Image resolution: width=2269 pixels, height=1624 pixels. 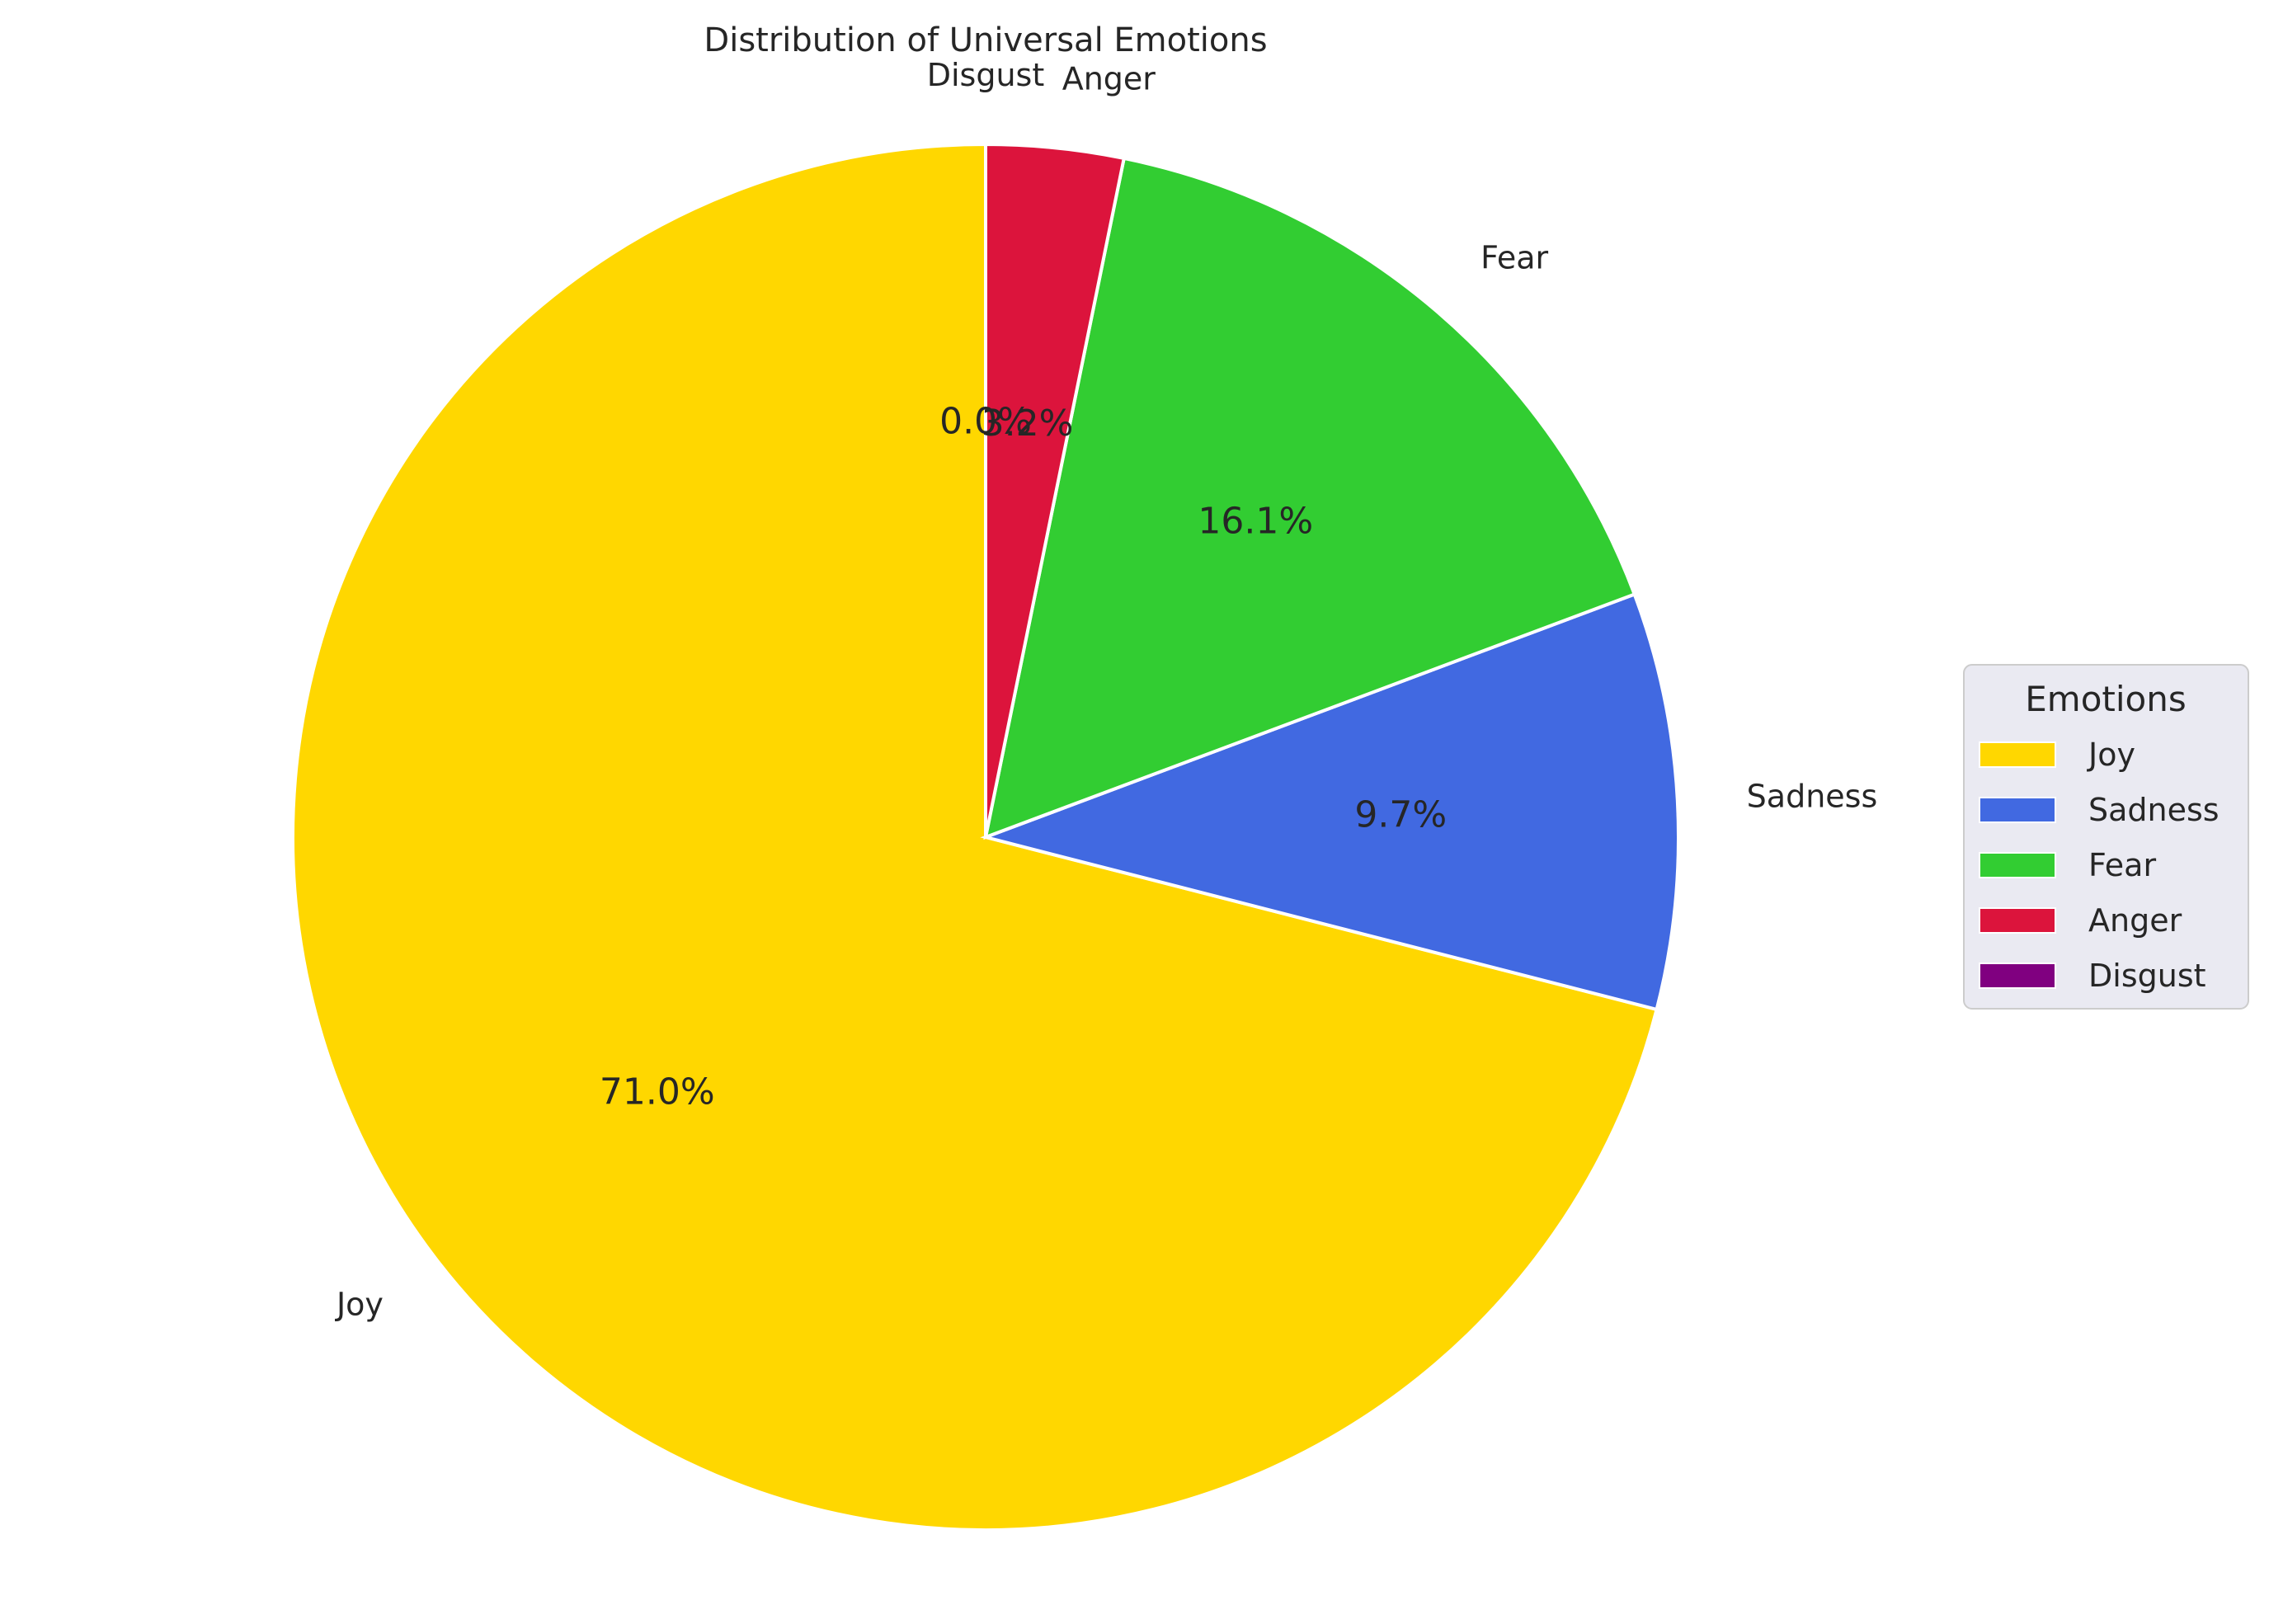 I want to click on legend-label-disgust: Disgust, so click(x=2147, y=976).